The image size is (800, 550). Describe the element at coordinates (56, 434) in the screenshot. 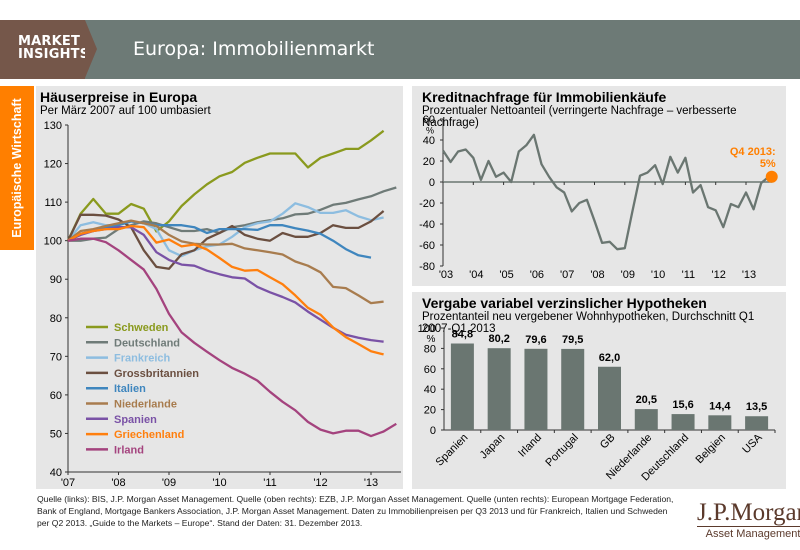

I see `y-tick-label: 50` at that location.